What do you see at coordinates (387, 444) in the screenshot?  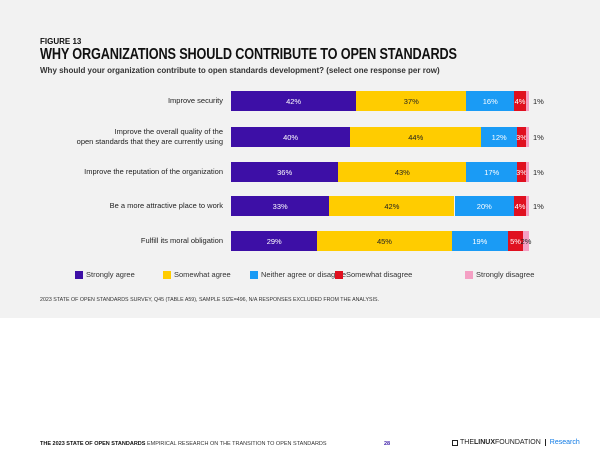 I see `page-number: 28` at bounding box center [387, 444].